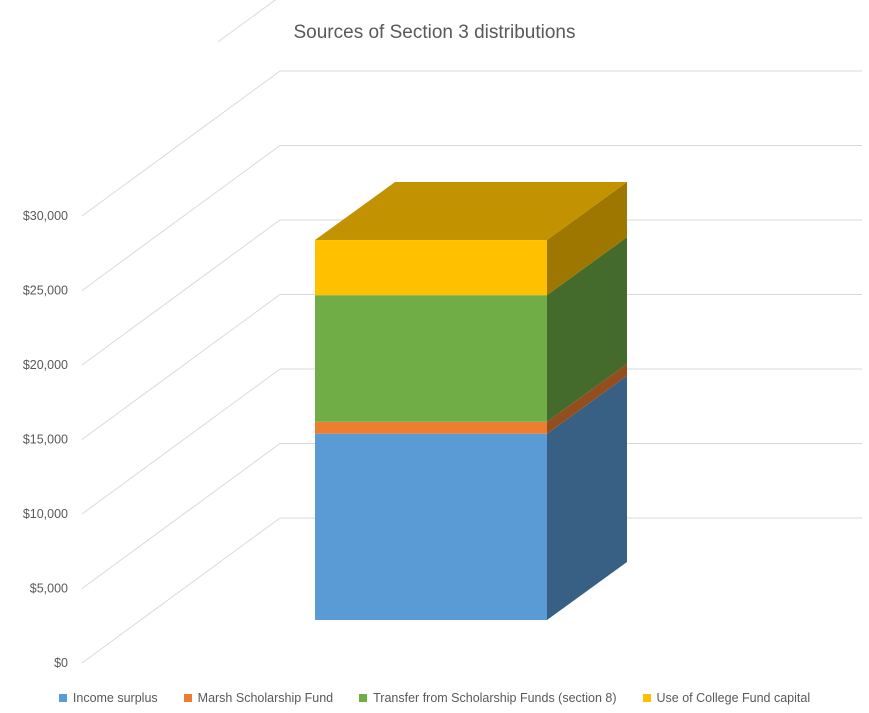 The width and height of the screenshot is (869, 713). Describe the element at coordinates (45, 216) in the screenshot. I see `y-tick-label: $30,000` at that location.